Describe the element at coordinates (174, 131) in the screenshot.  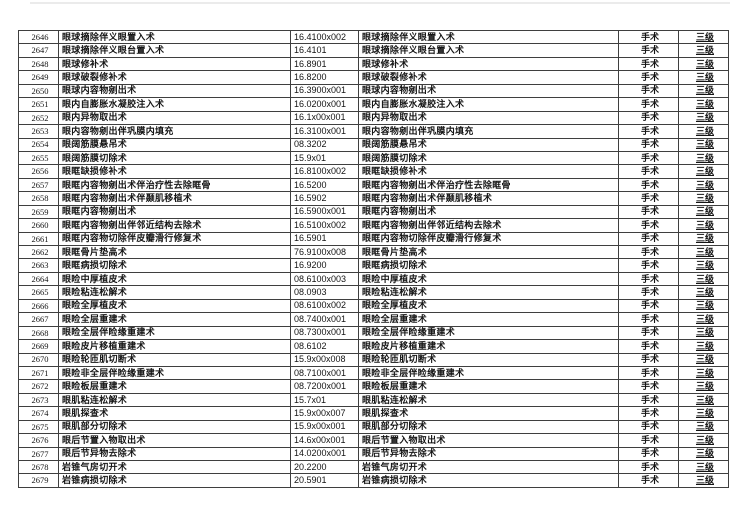
I see `procedure-name: 眼内容物剜出伴巩膜内填充` at that location.